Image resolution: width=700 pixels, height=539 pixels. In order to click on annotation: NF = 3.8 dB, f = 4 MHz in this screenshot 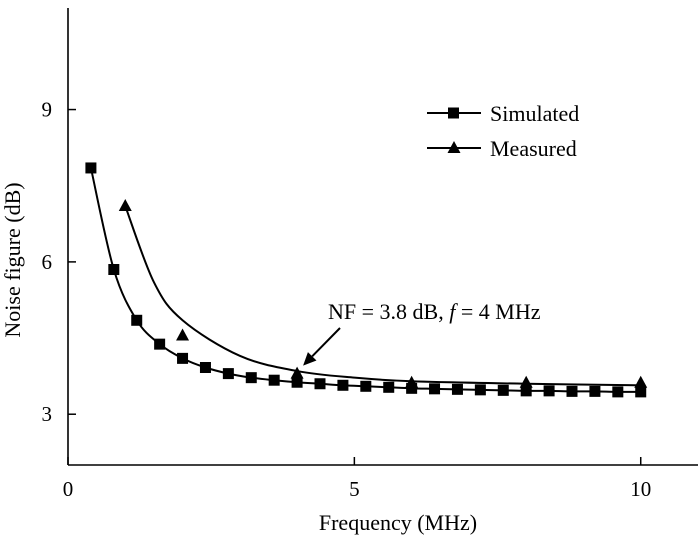, I will do `click(422, 332)`.